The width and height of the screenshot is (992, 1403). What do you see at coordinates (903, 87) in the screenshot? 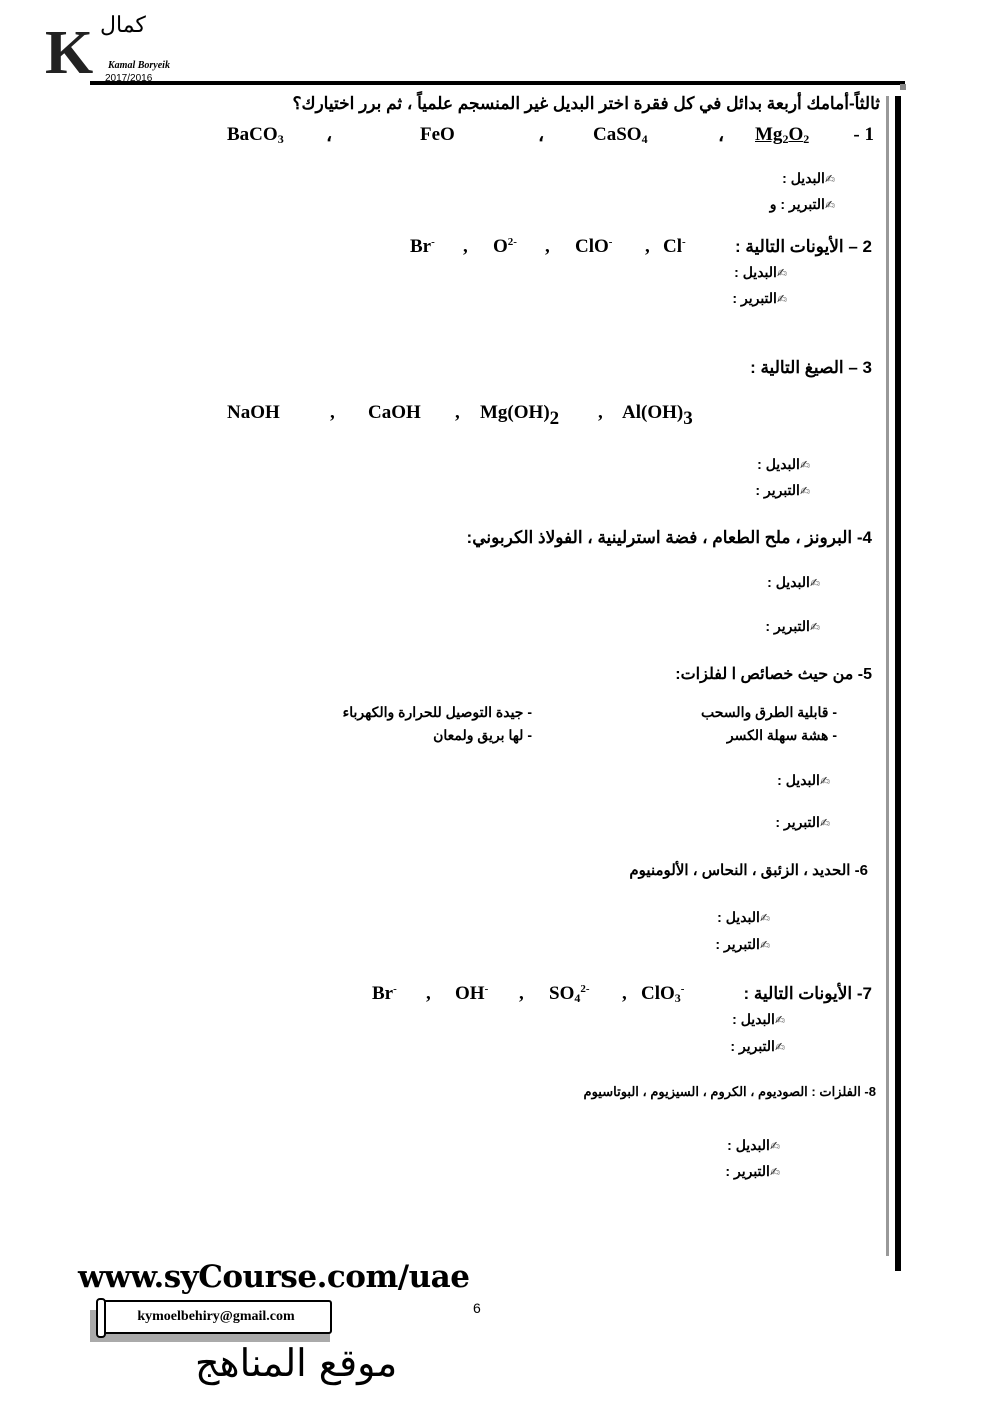
I see `header-rule-shadow` at bounding box center [903, 87].